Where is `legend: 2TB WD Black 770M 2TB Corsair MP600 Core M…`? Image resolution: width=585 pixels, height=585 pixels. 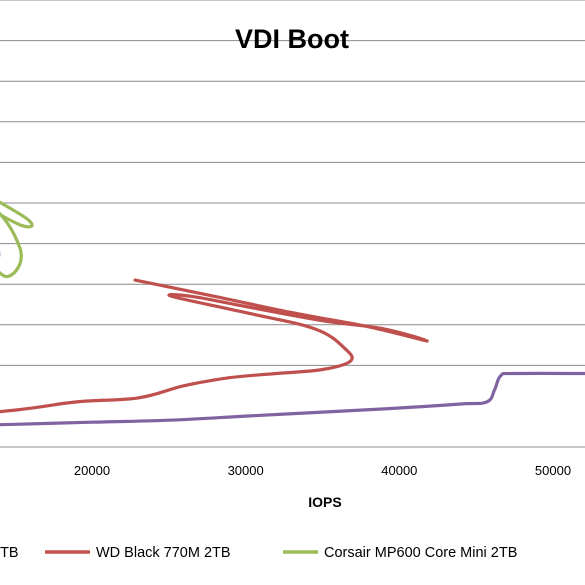 legend: 2TB WD Black 770M 2TB Corsair MP600 Core M… is located at coordinates (258, 553).